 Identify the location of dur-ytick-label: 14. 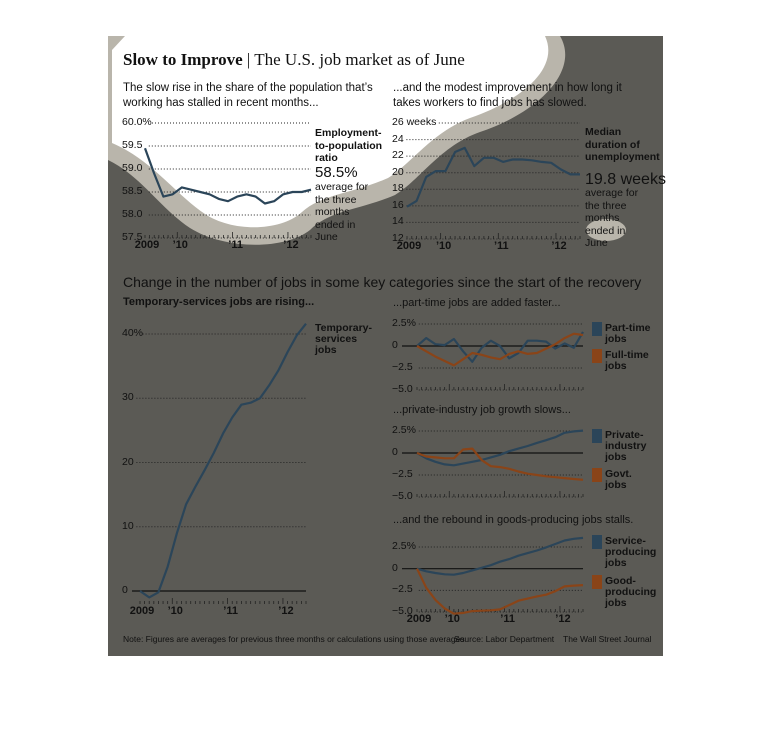
(398, 221).